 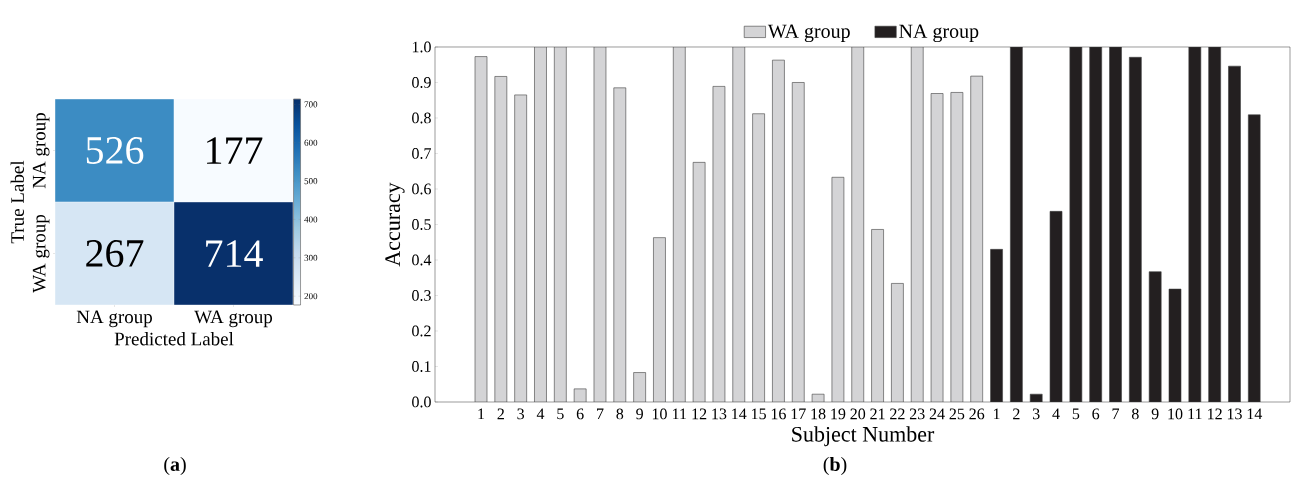 I want to click on data-label: 526, so click(x=115, y=150).